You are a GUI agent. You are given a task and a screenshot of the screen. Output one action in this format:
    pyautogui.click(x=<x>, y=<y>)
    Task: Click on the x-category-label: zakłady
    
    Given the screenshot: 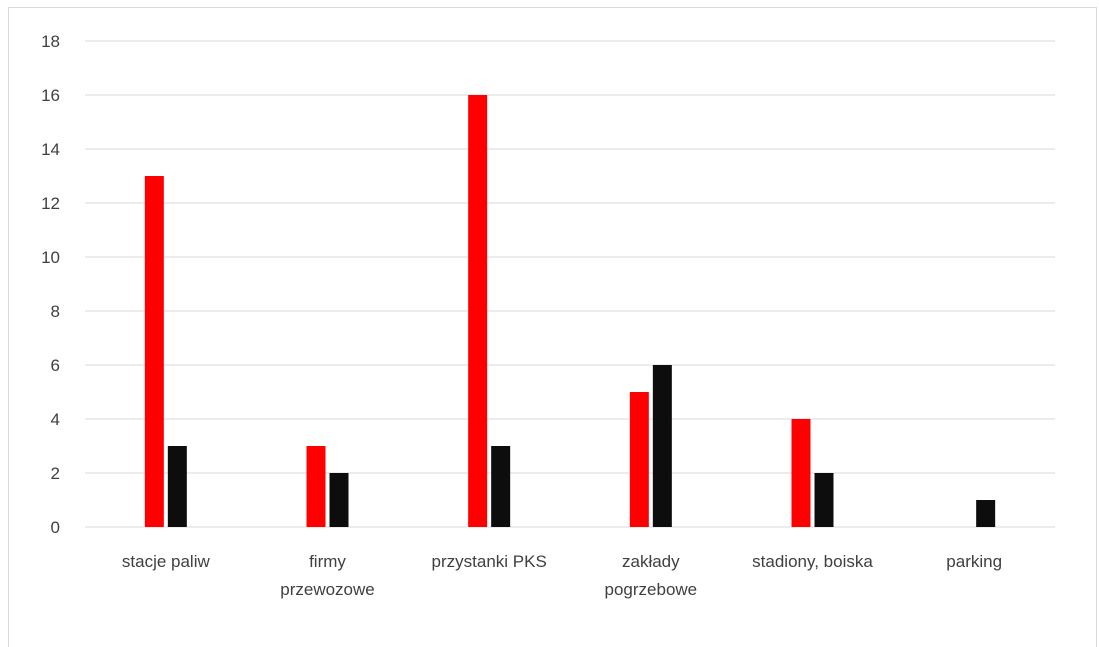 What is the action you would take?
    pyautogui.click(x=651, y=561)
    